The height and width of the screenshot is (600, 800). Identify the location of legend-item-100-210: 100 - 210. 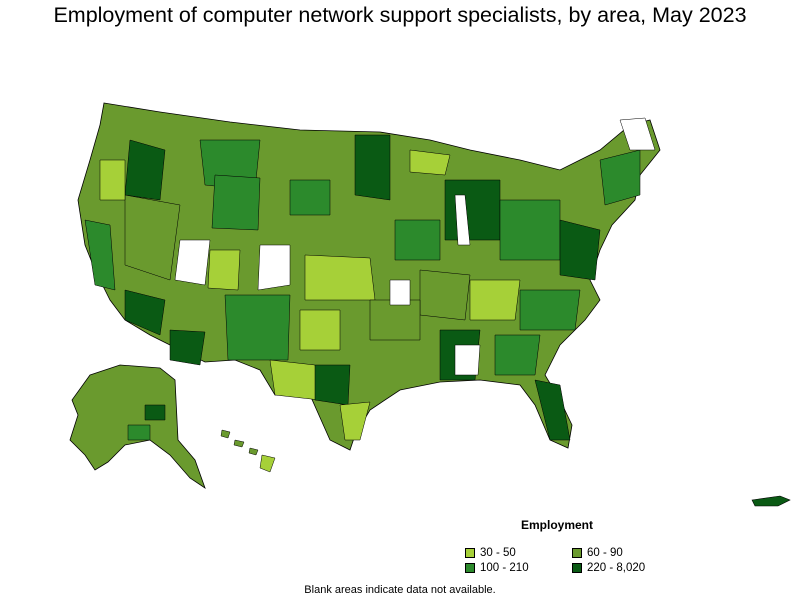
(497, 568).